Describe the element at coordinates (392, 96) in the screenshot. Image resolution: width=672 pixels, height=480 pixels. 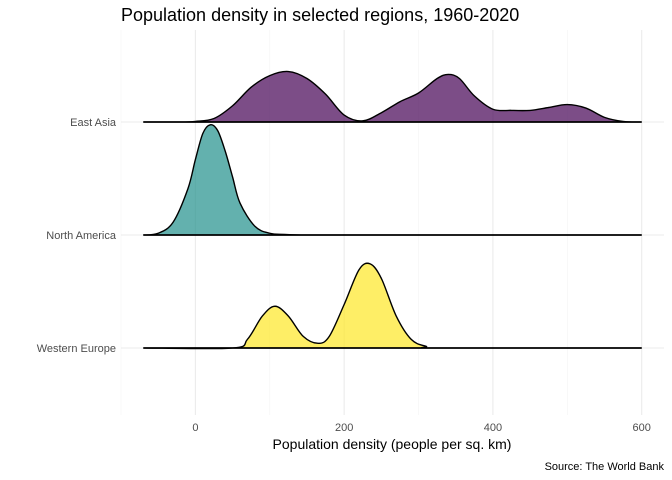
I see `ridge-east-asia` at that location.